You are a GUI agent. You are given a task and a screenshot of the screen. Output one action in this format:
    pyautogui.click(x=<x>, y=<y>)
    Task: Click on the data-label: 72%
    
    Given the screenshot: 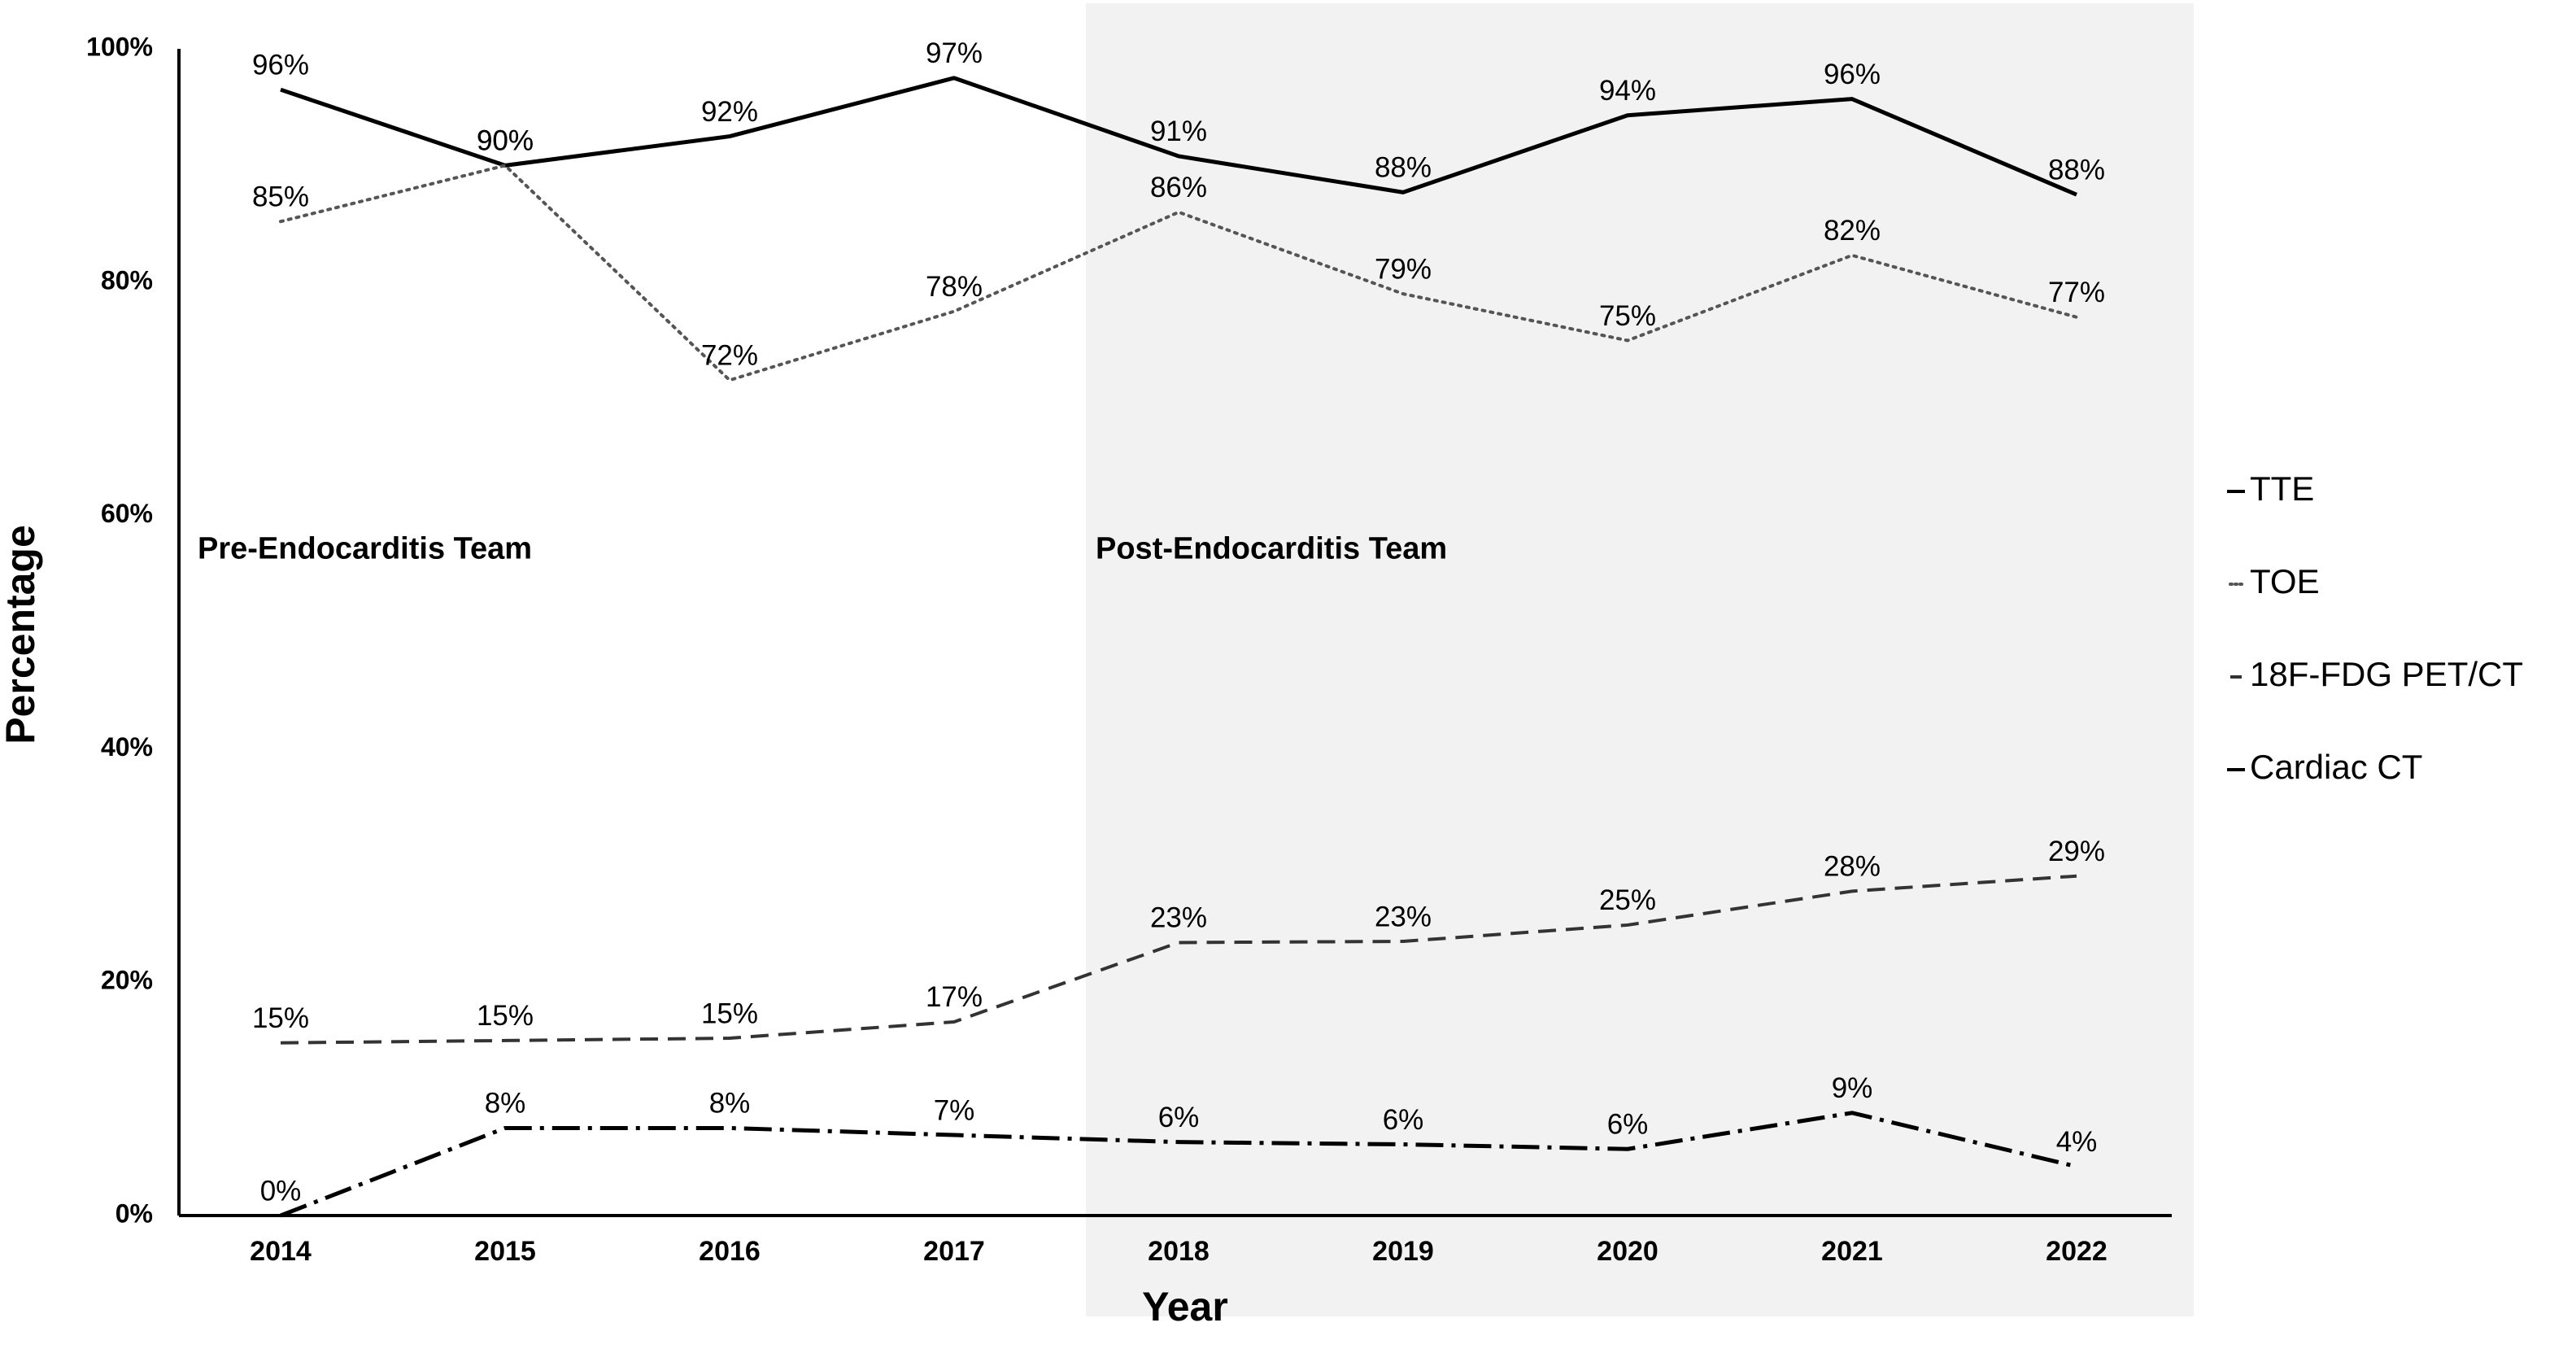 What is the action you would take?
    pyautogui.click(x=729, y=356)
    